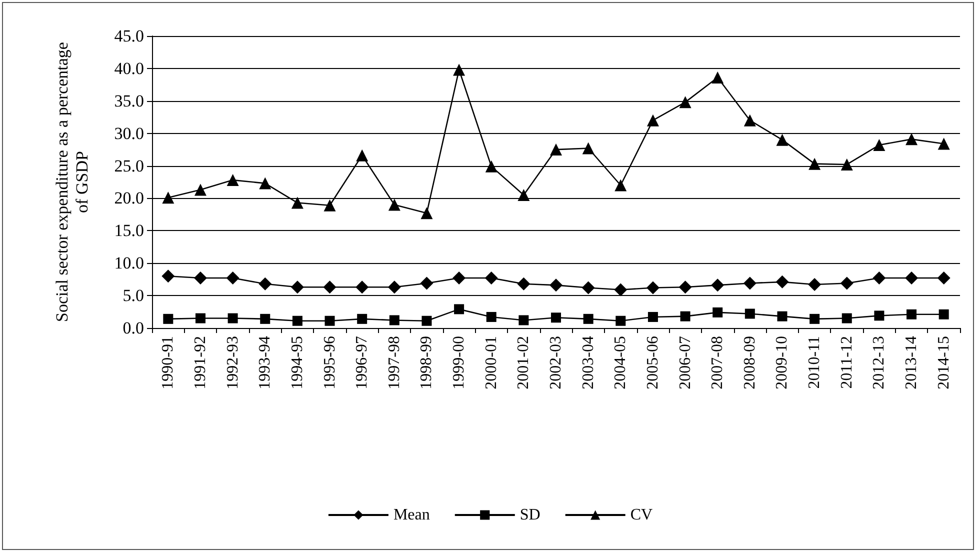  I want to click on x-tick-label: 2000-01, so click(491, 363).